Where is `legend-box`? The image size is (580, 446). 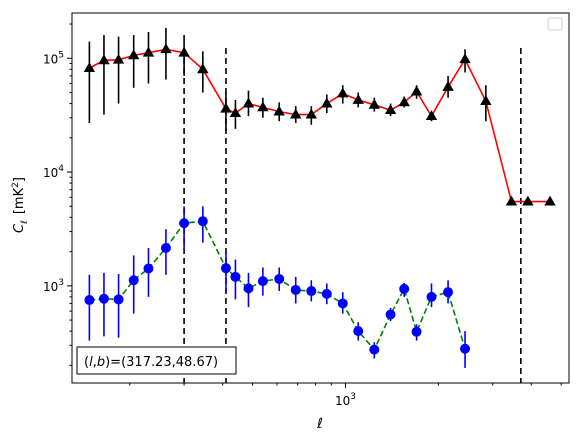
legend-box is located at coordinates (555, 24).